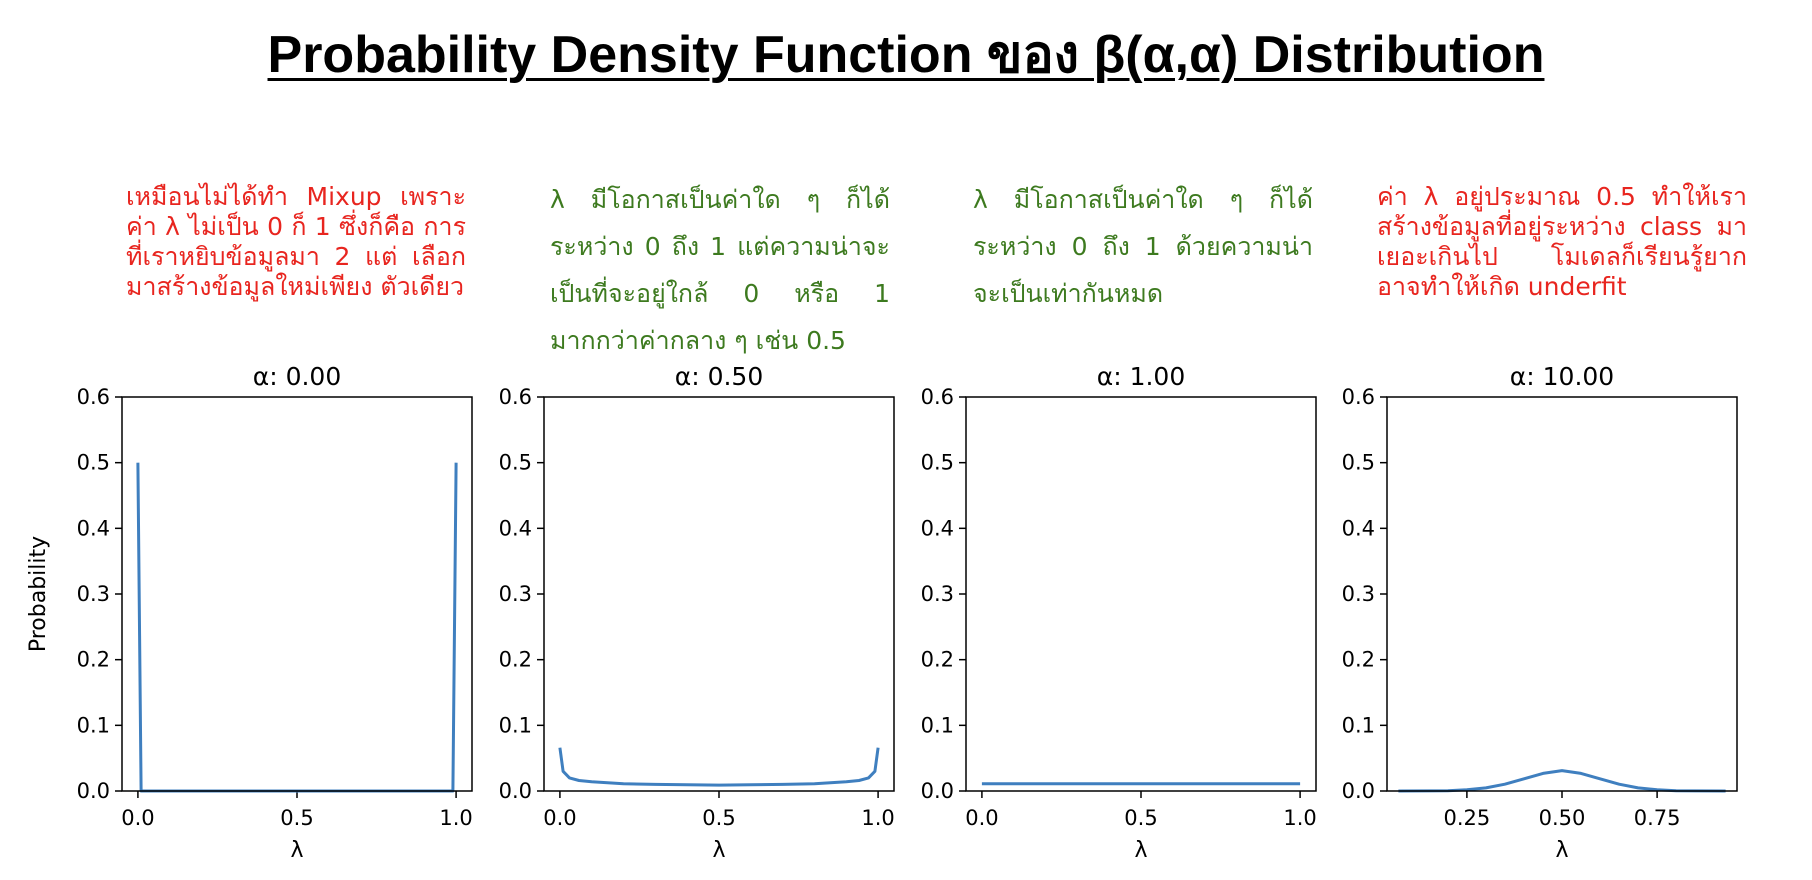  Describe the element at coordinates (1657, 818) in the screenshot. I see `x-tick-label: 0.75` at that location.